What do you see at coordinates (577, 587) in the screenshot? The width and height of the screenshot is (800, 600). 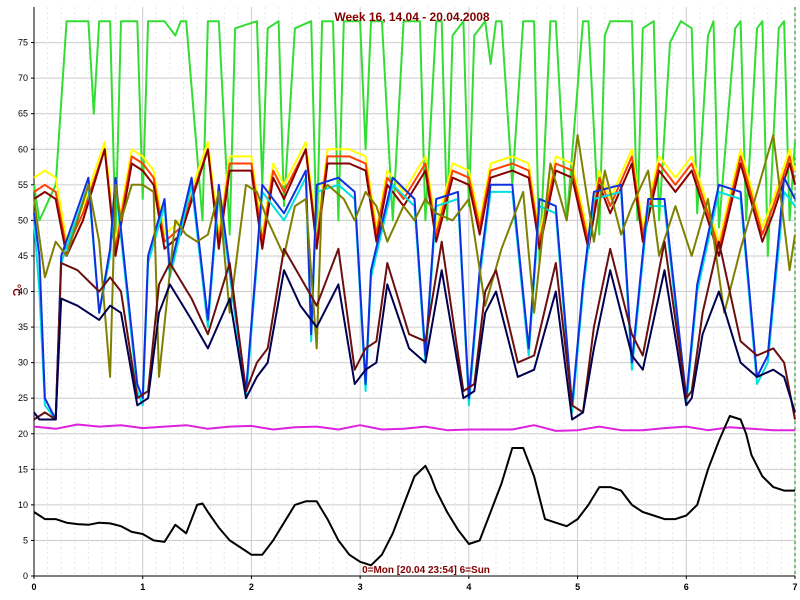 I see `x-tick-label: 5` at bounding box center [577, 587].